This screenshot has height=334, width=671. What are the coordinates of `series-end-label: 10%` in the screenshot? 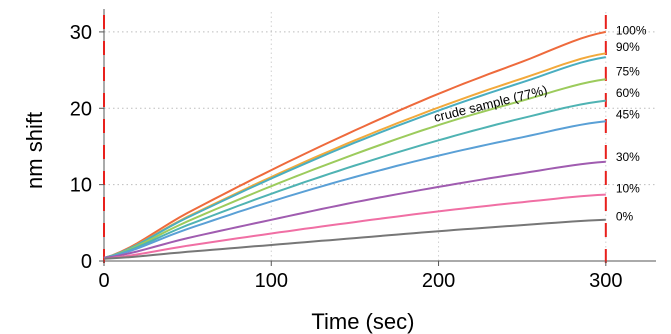 It's located at (628, 188).